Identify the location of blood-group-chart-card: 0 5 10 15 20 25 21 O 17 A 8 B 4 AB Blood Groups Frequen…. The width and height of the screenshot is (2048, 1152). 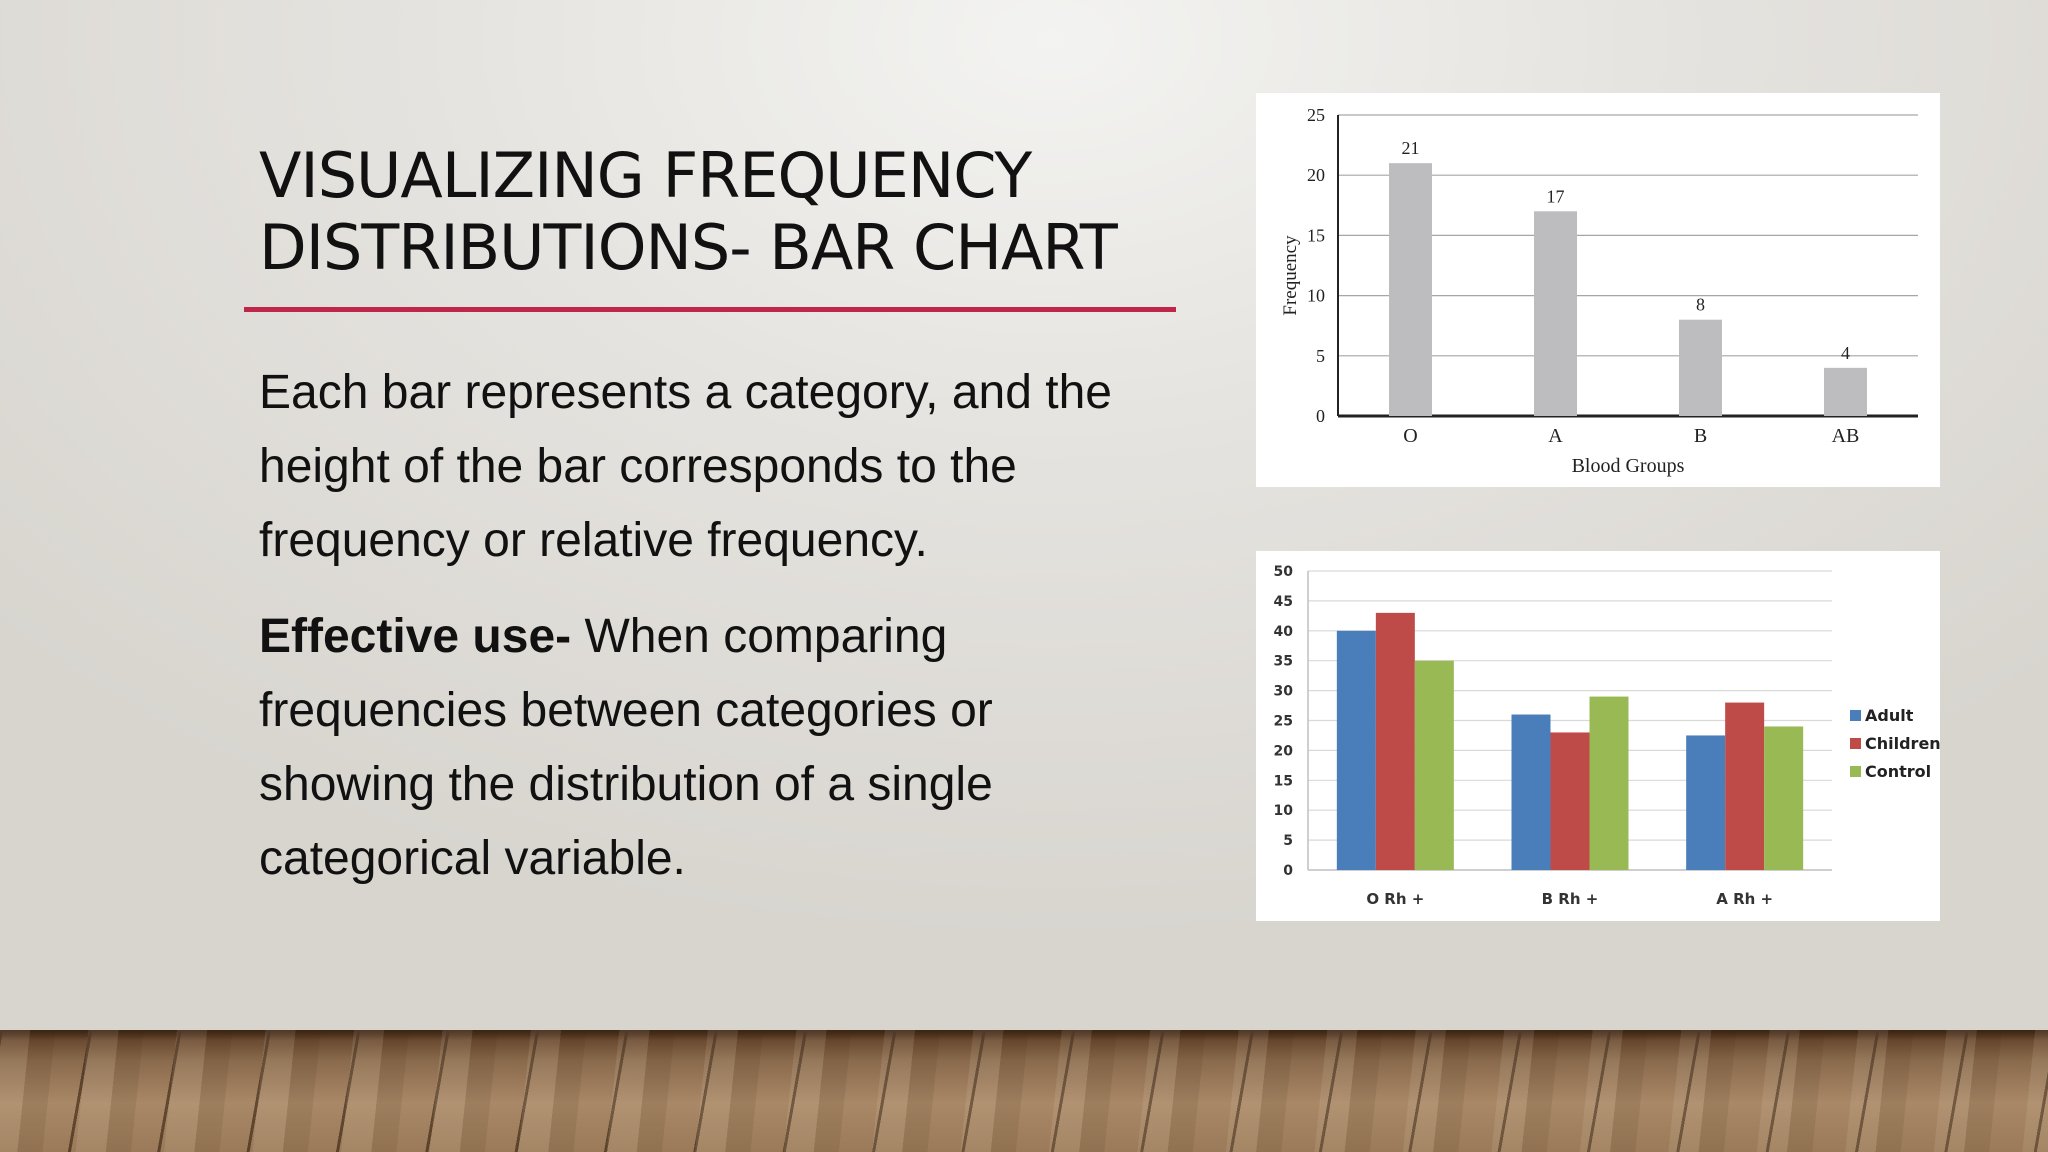
(1598, 290).